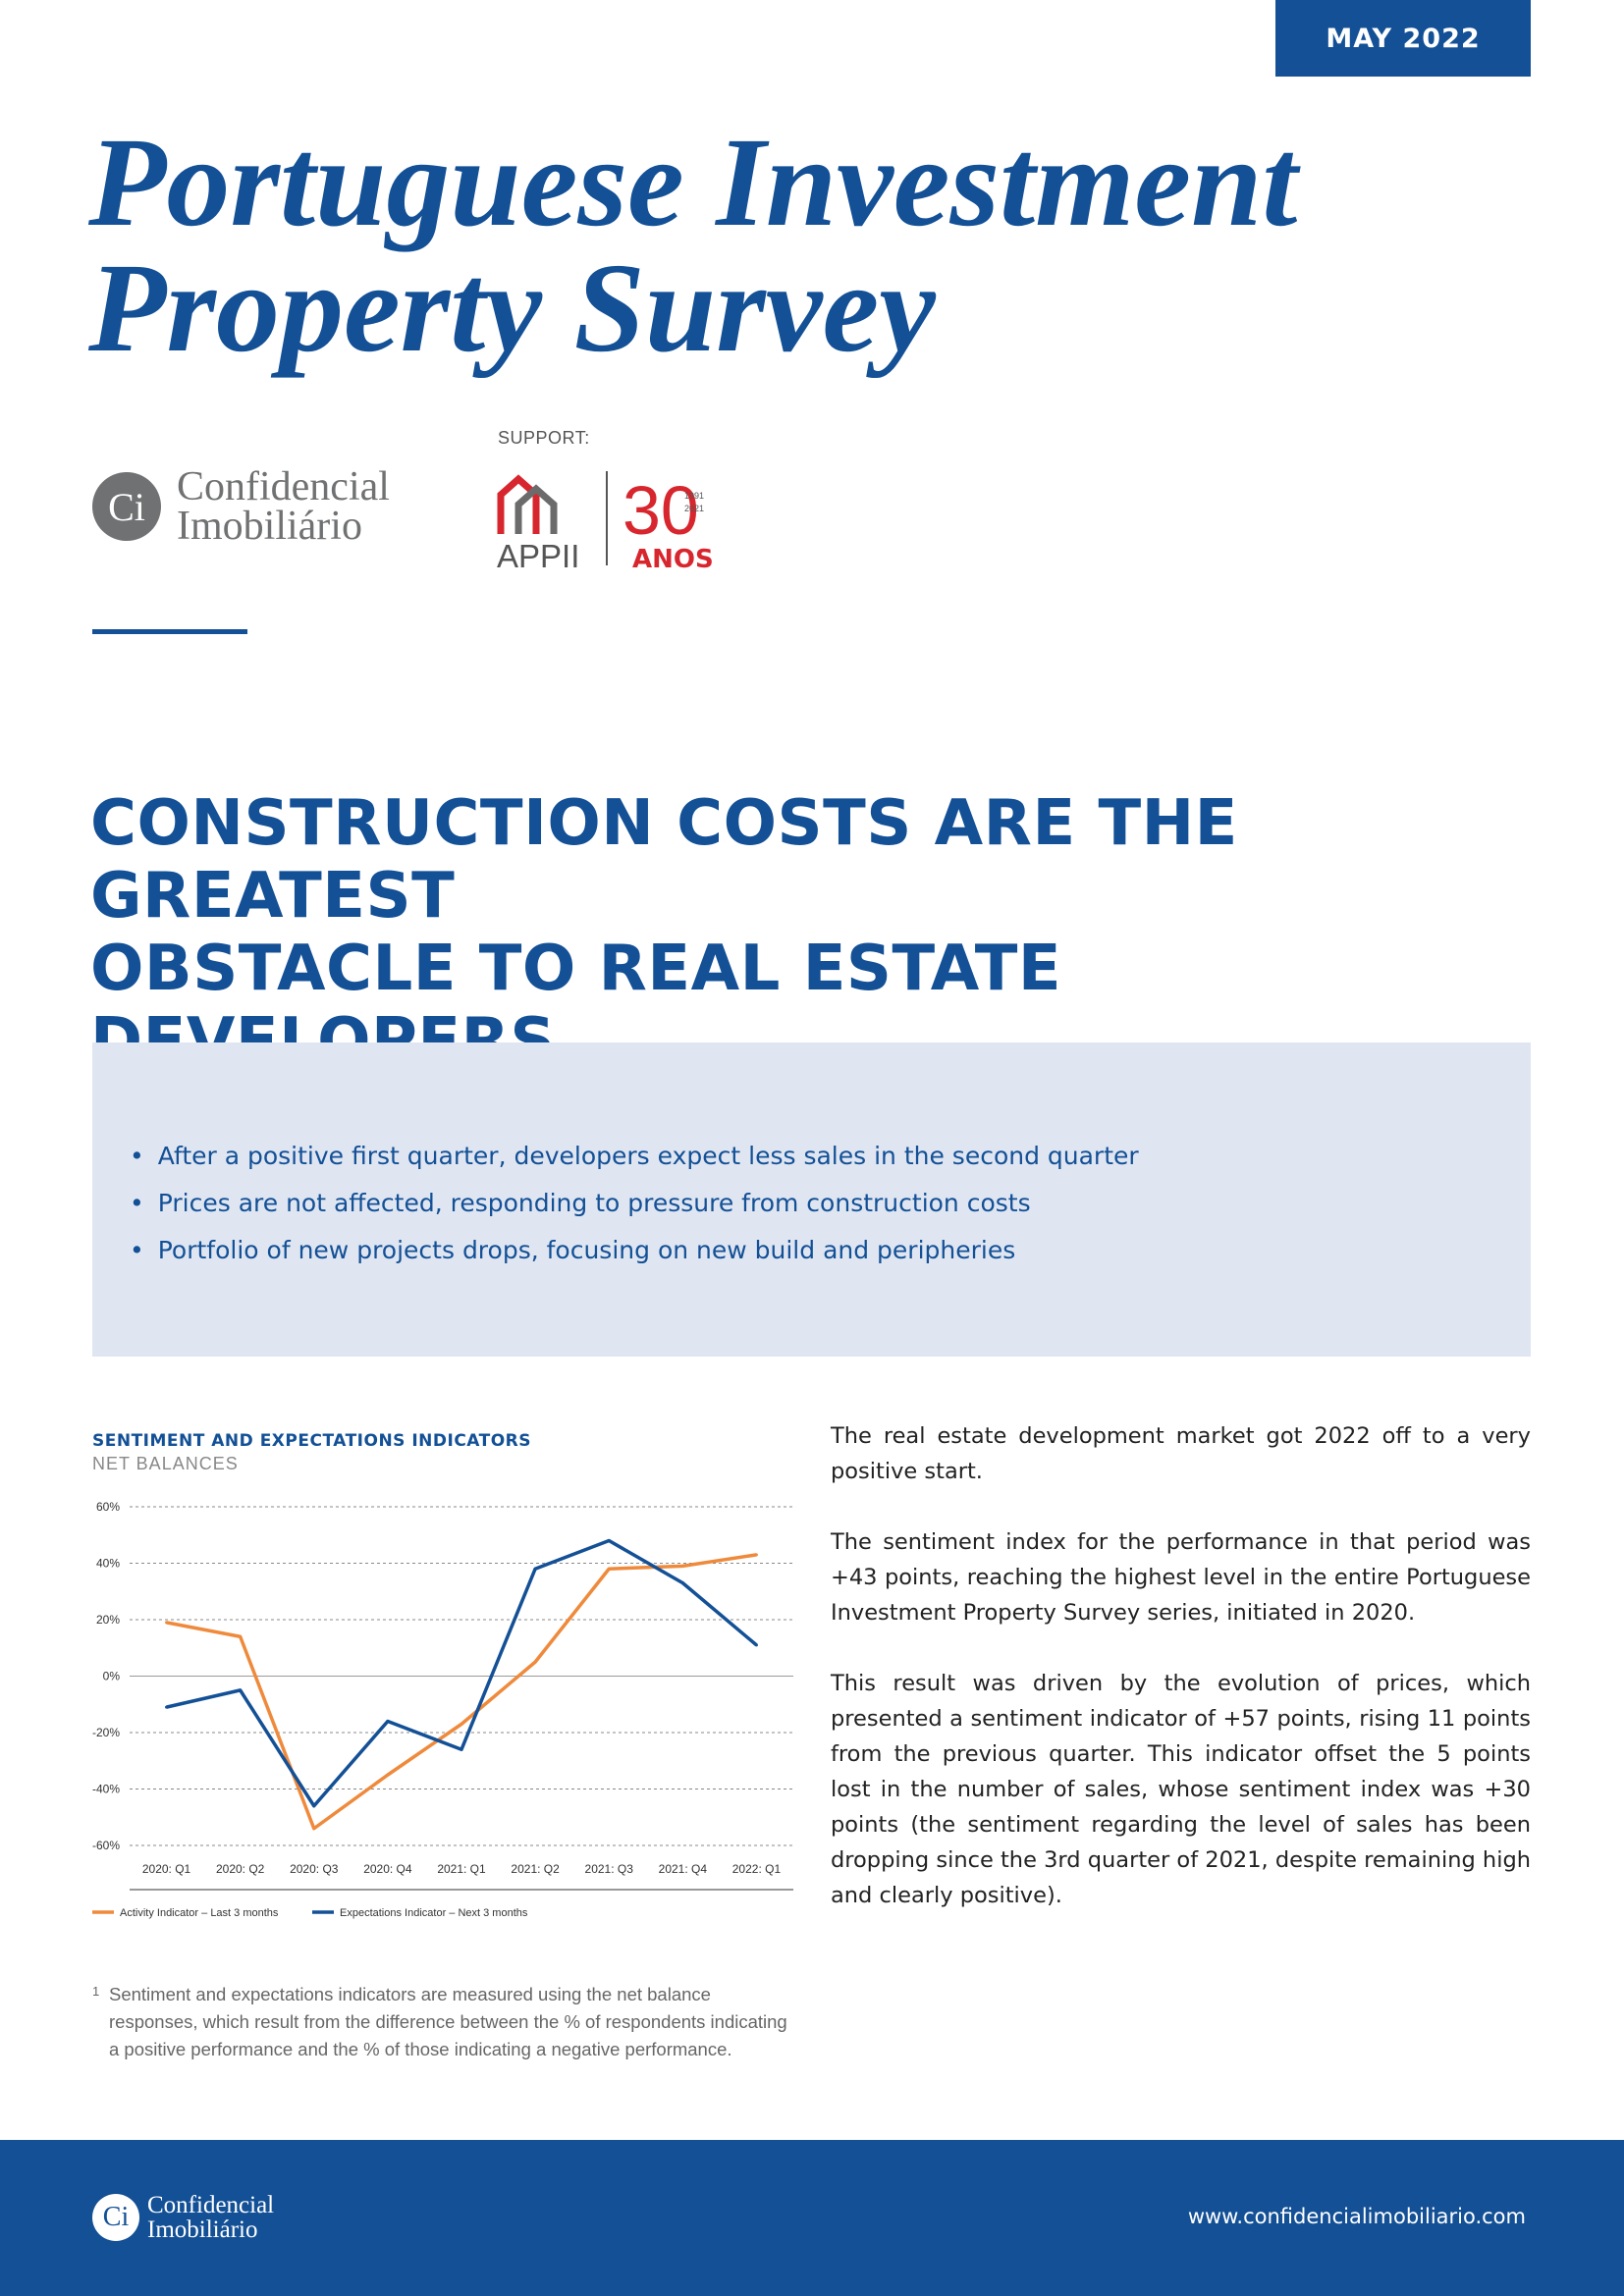  I want to click on x-tick-label: 2022: Q1, so click(757, 1869).